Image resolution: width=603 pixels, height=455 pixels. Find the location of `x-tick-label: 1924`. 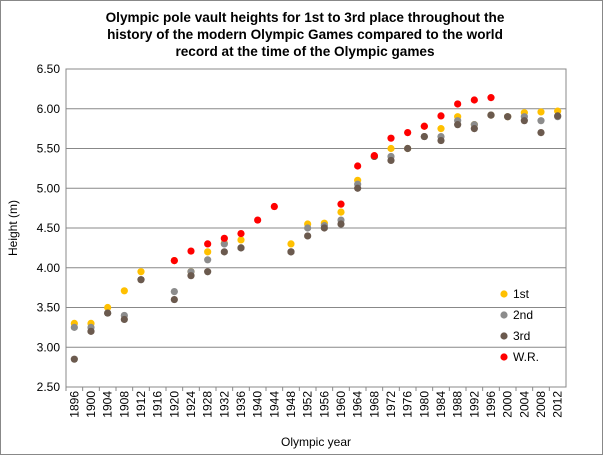

x-tick-label: 1924 is located at coordinates (191, 404).